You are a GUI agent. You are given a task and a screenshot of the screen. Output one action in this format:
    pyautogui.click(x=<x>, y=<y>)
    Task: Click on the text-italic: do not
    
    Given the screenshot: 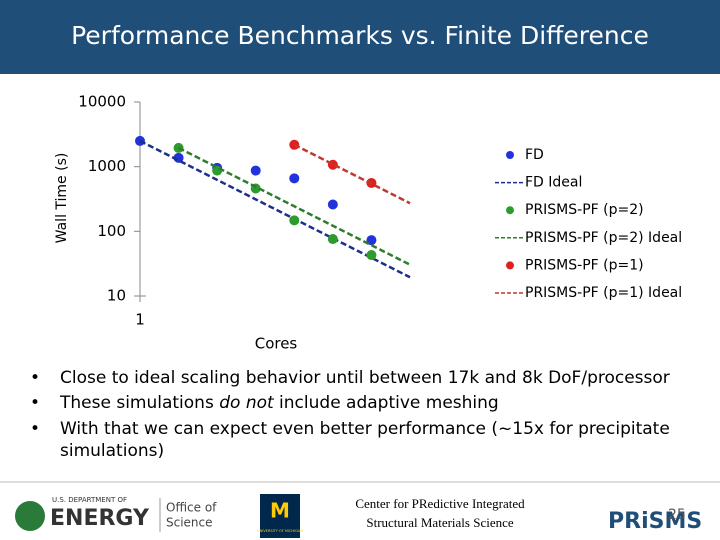 What is the action you would take?
    pyautogui.click(x=247, y=403)
    